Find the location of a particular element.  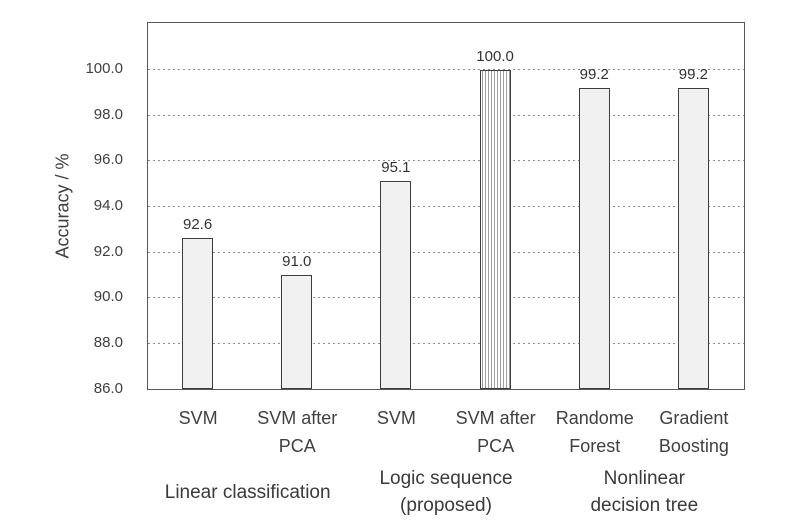

bar-value-label: 100.0 is located at coordinates (495, 56).